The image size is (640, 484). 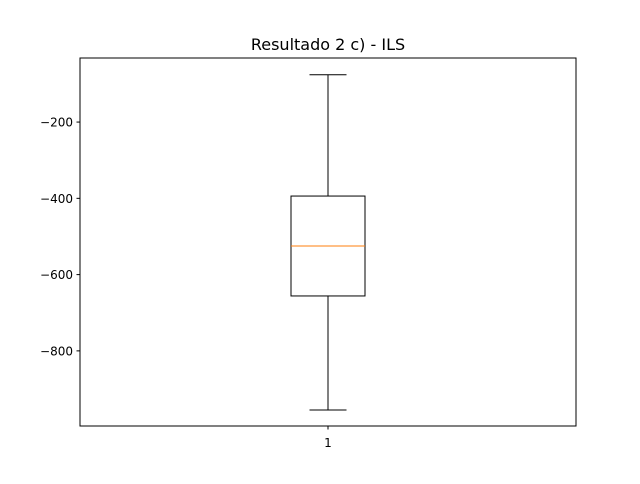 I want to click on y-tick-label: −400, so click(x=56, y=199).